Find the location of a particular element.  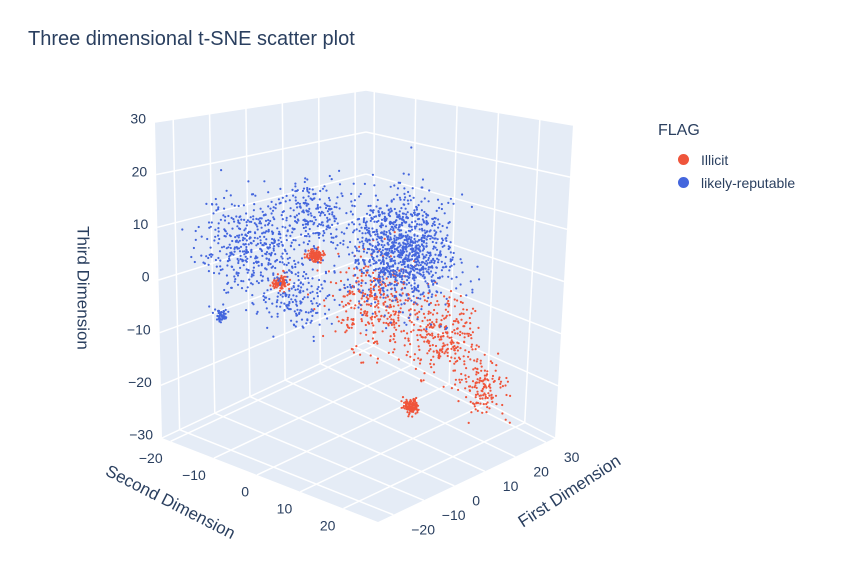

legend-item-illicit: Illicit is located at coordinates (726, 159).